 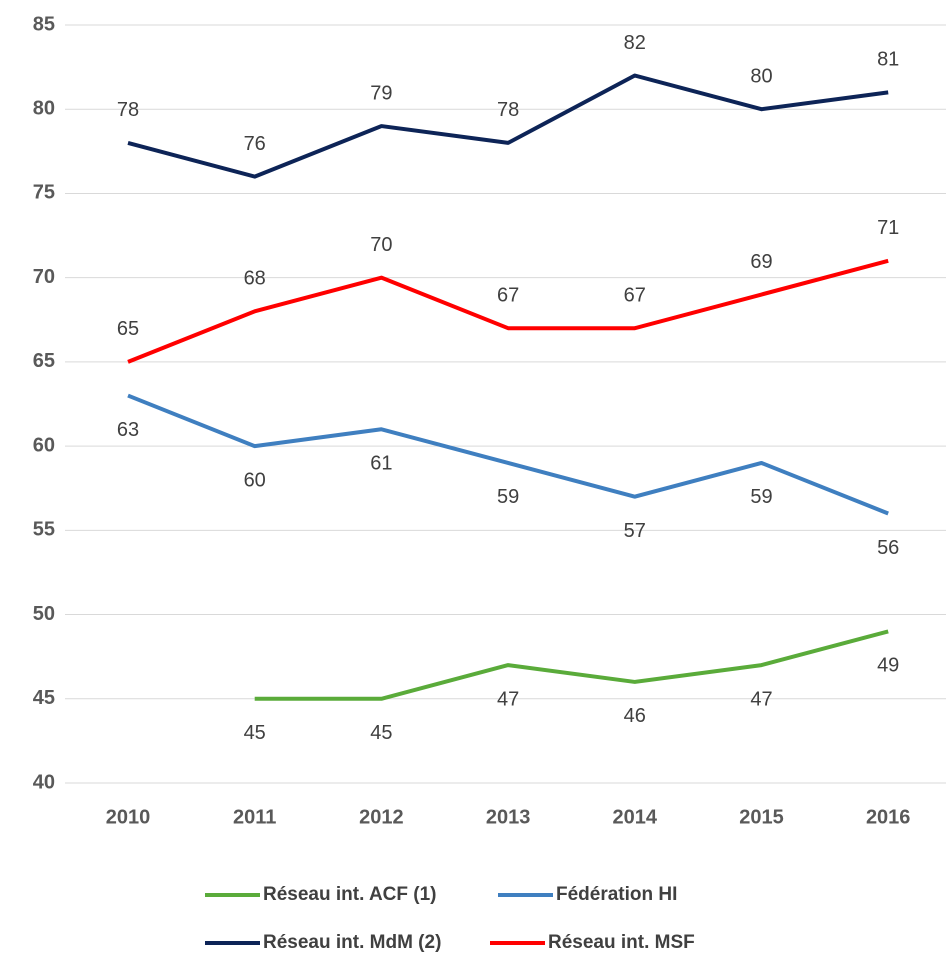 What do you see at coordinates (888, 548) in the screenshot?
I see `data-label: 56` at bounding box center [888, 548].